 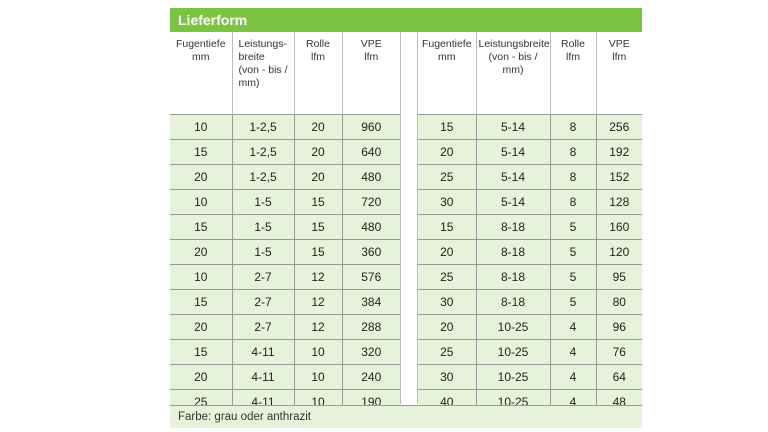 What do you see at coordinates (370, 202) in the screenshot?
I see `cell-vpe: 720` at bounding box center [370, 202].